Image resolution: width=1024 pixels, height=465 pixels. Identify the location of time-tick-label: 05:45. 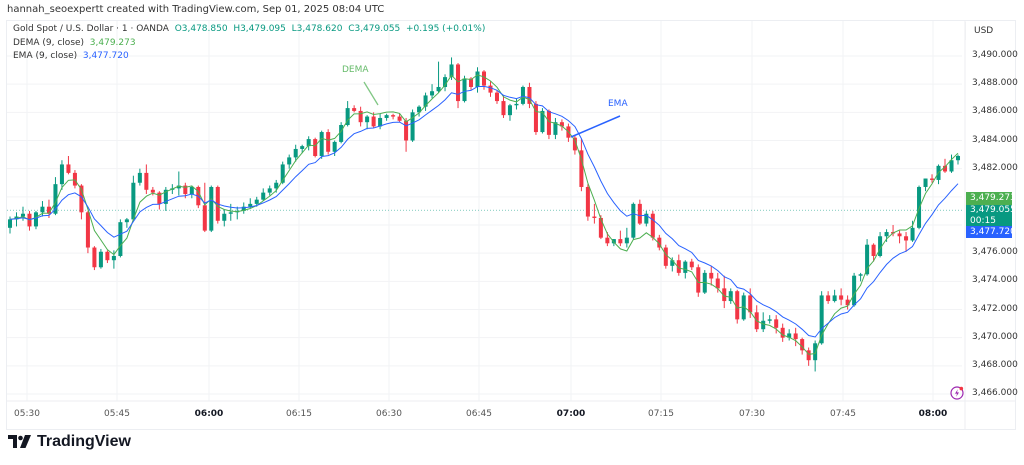
(117, 414).